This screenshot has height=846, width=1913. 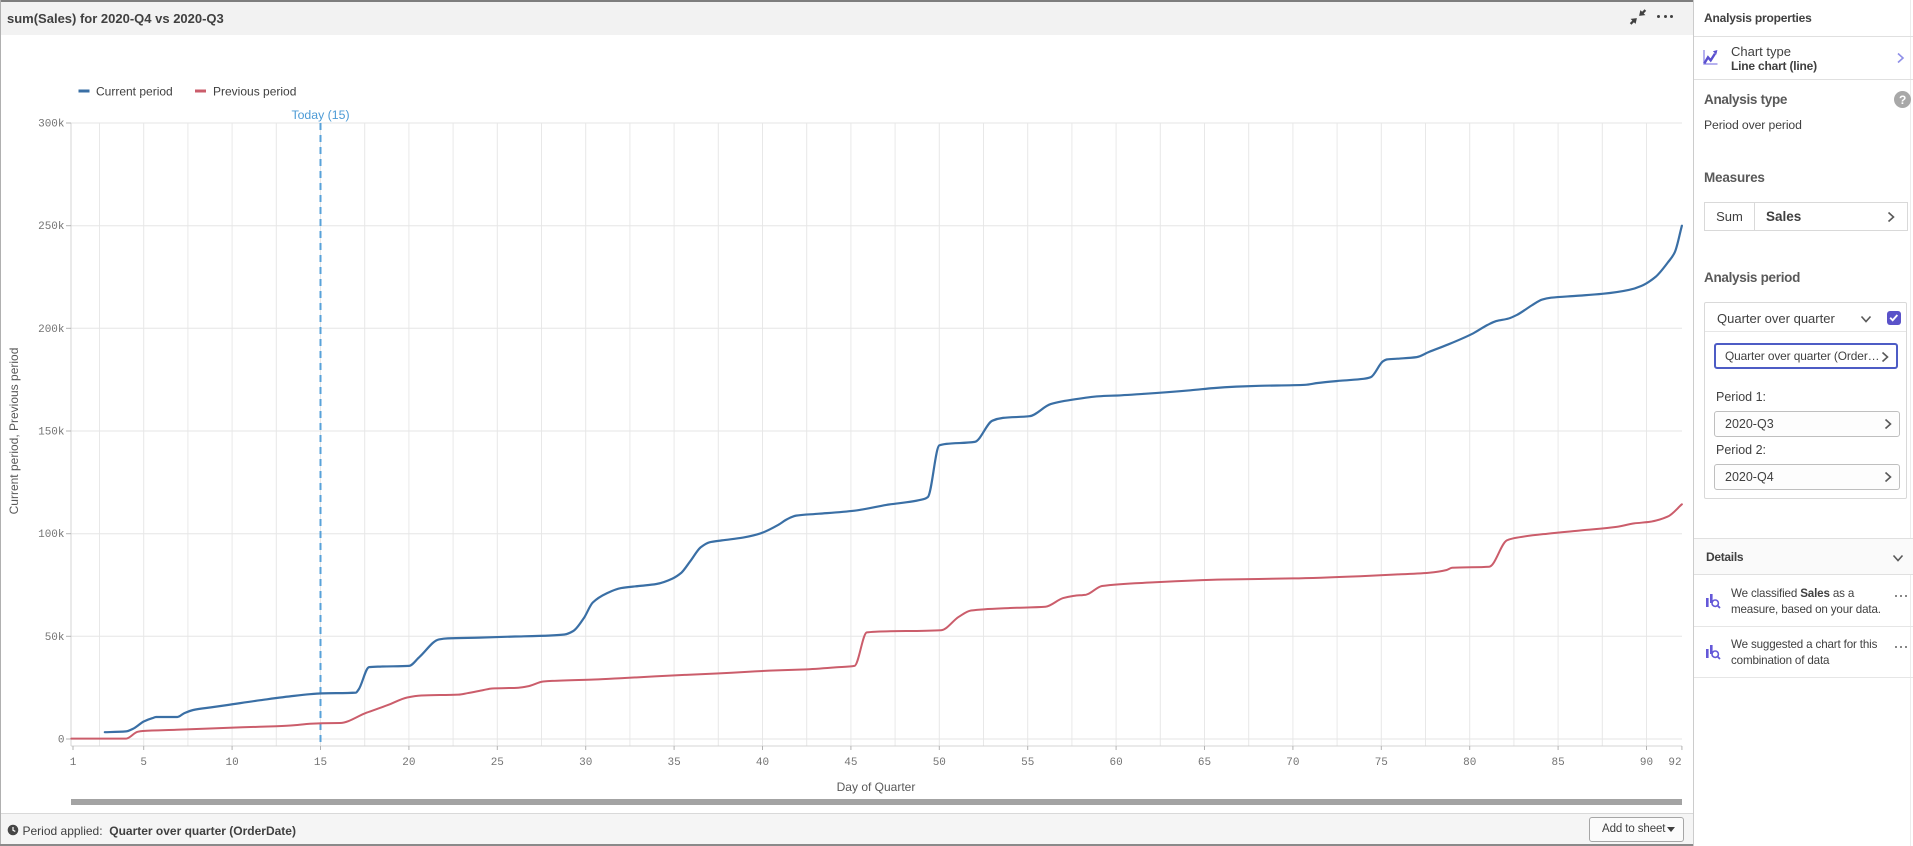 What do you see at coordinates (61, 741) in the screenshot?
I see `svg-text: 0` at bounding box center [61, 741].